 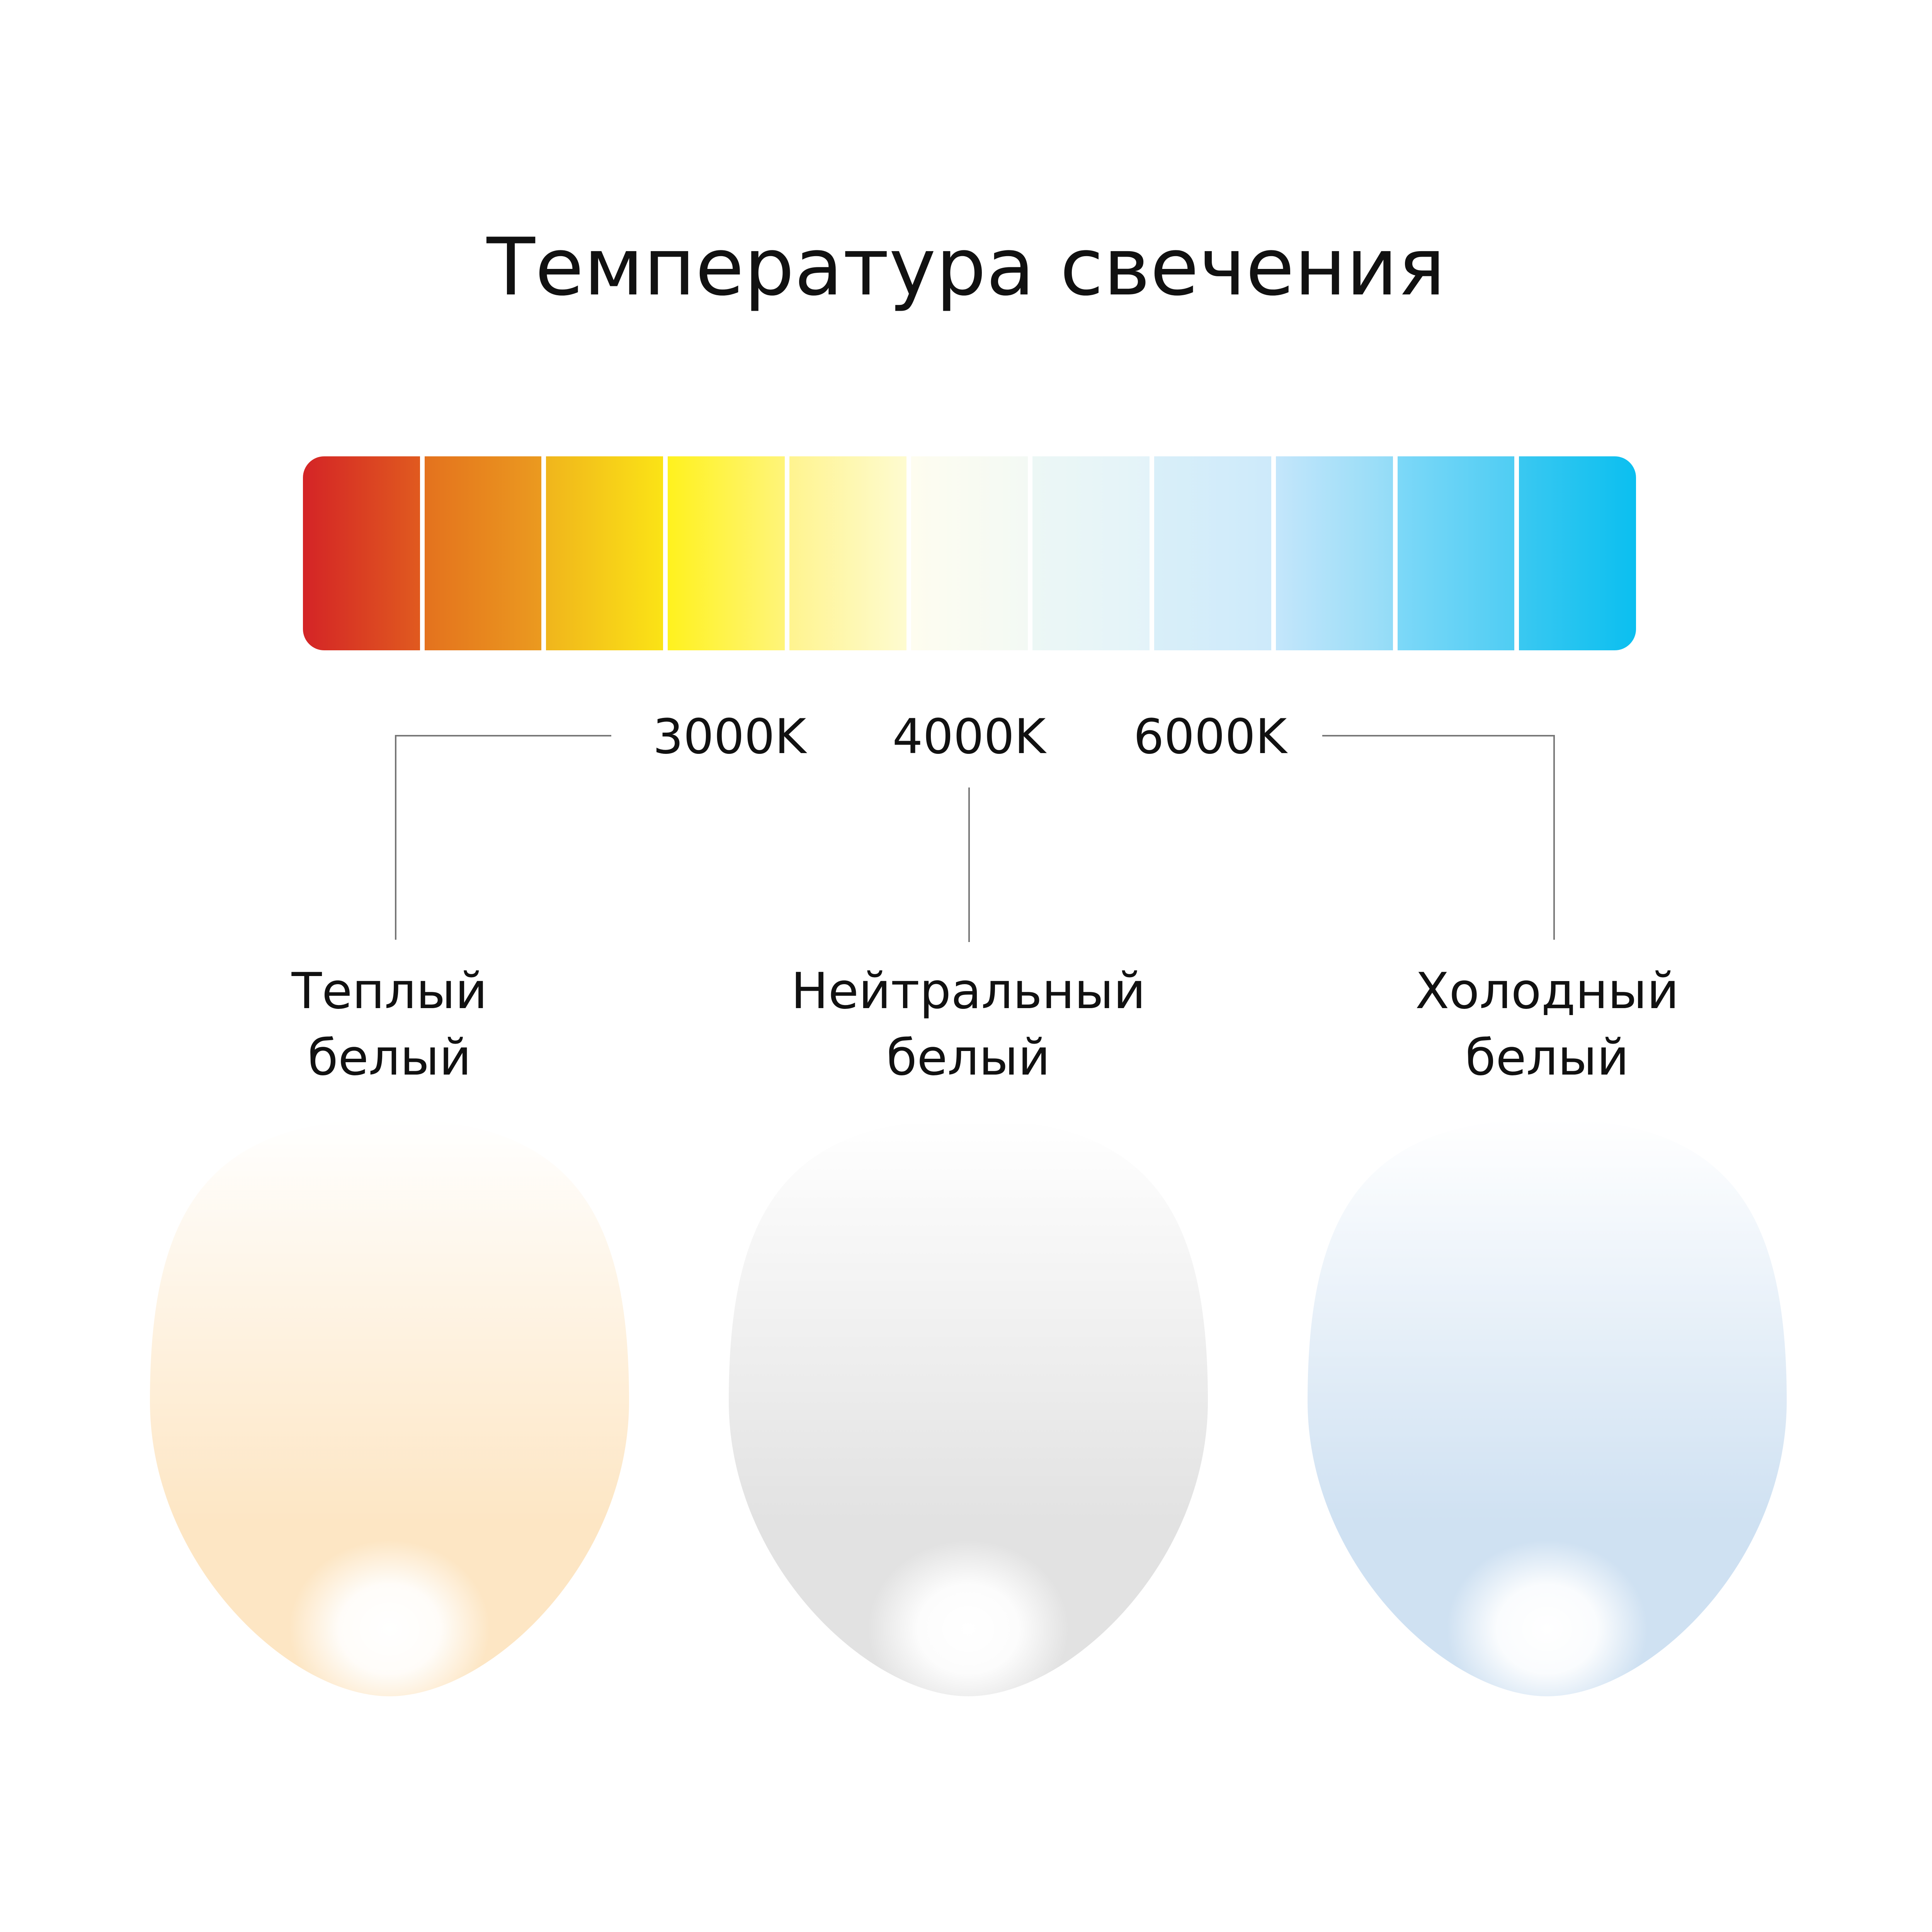 What do you see at coordinates (969, 1407) in the screenshot?
I see `glow-shape-neutral` at bounding box center [969, 1407].